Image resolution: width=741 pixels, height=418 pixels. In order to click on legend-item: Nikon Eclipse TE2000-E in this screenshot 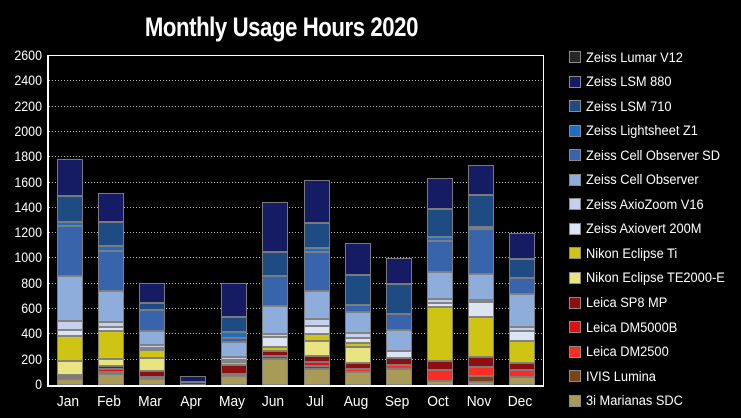, I will do `click(650, 278)`.